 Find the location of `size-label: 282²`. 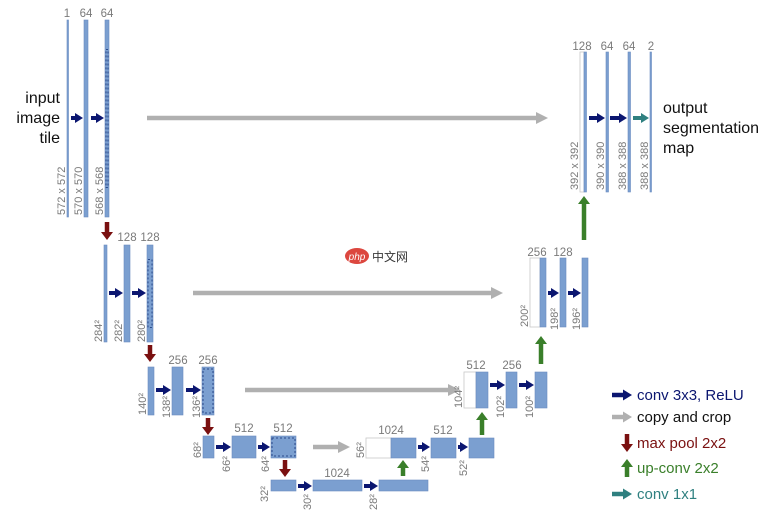

size-label: 282² is located at coordinates (119, 331).